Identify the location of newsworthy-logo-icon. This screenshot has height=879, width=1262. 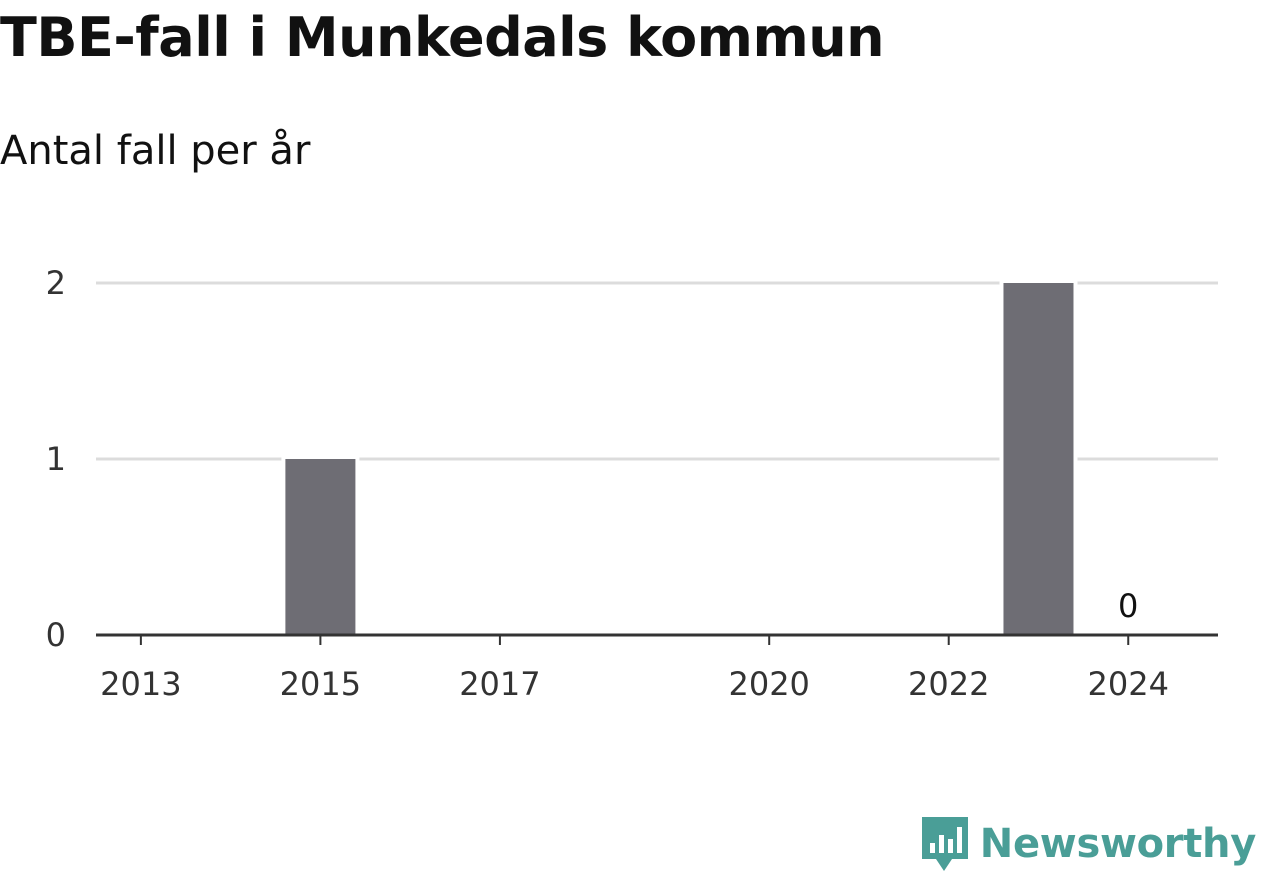
(944, 844).